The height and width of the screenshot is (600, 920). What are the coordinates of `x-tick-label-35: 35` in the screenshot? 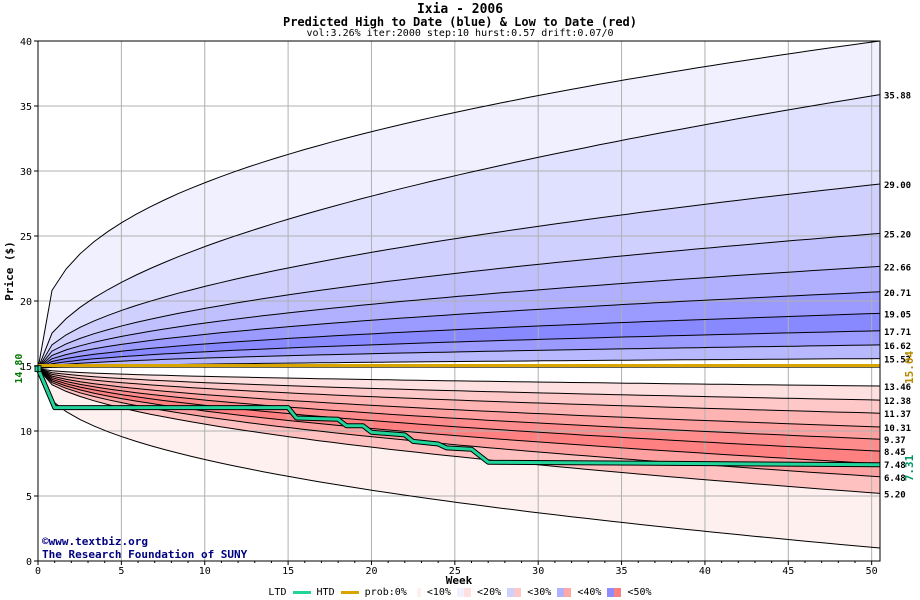 It's located at (622, 571).